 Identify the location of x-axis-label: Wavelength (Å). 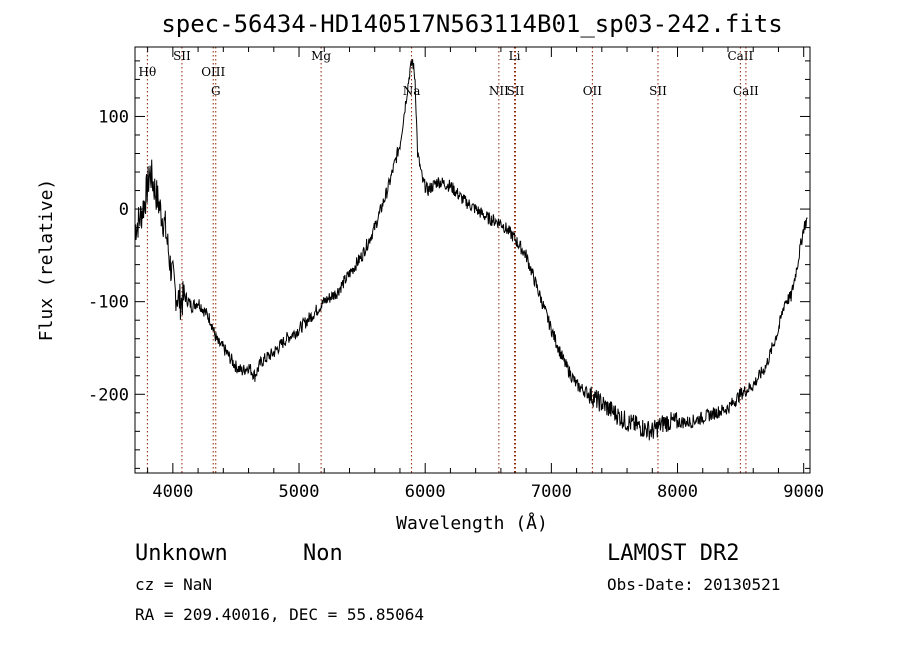
(472, 523).